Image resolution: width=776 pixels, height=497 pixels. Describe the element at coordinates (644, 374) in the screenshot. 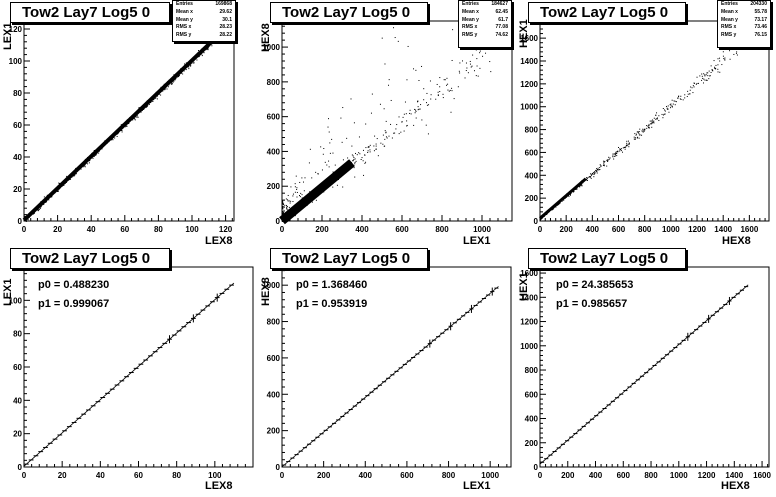

I see `fit-line` at that location.